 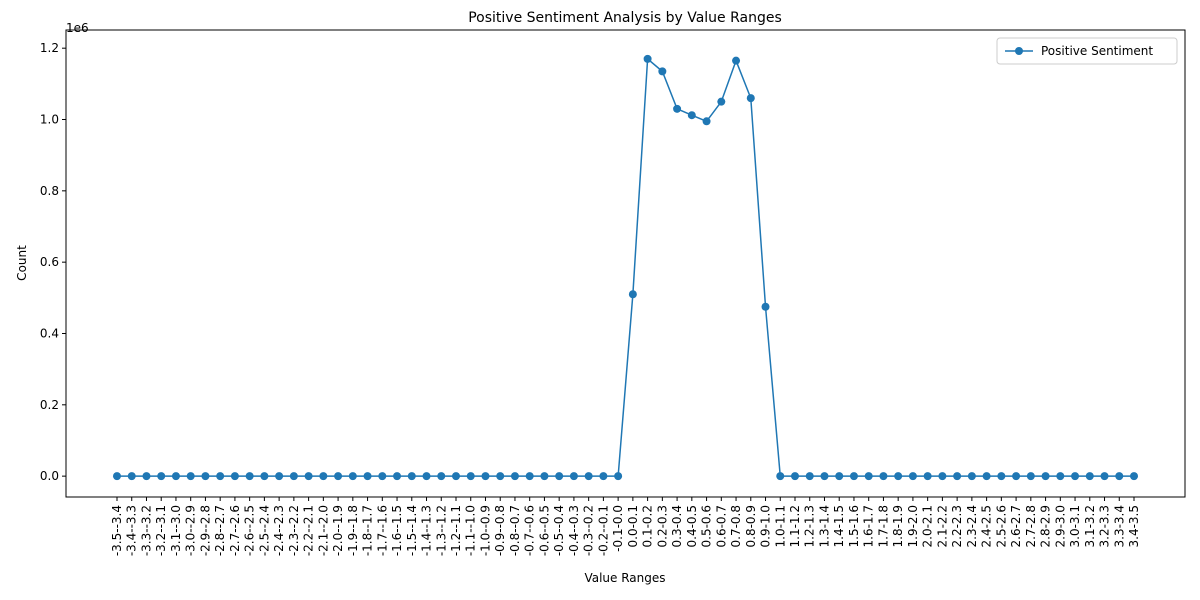 I want to click on x-tick-label: -2.7--2.6, so click(x=235, y=530).